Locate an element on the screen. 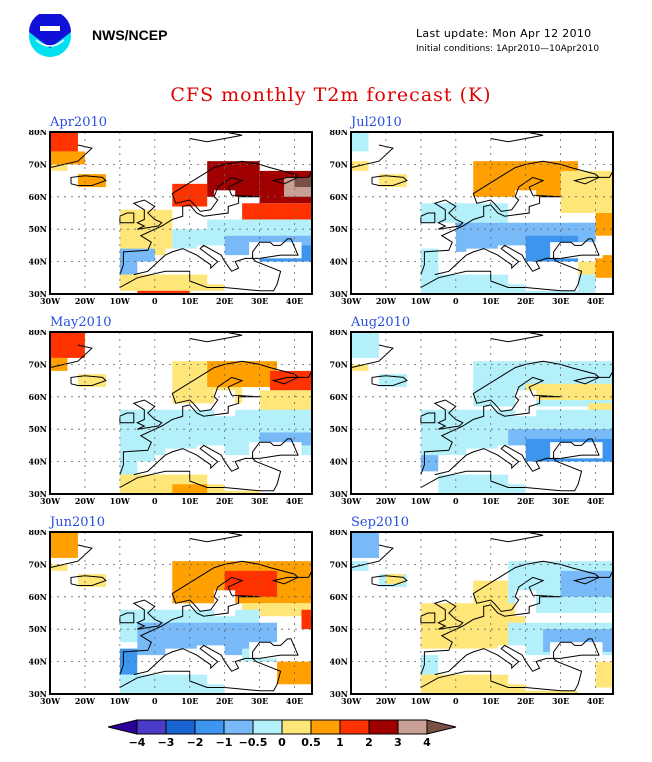  colorbar-label: −1 is located at coordinates (224, 742).